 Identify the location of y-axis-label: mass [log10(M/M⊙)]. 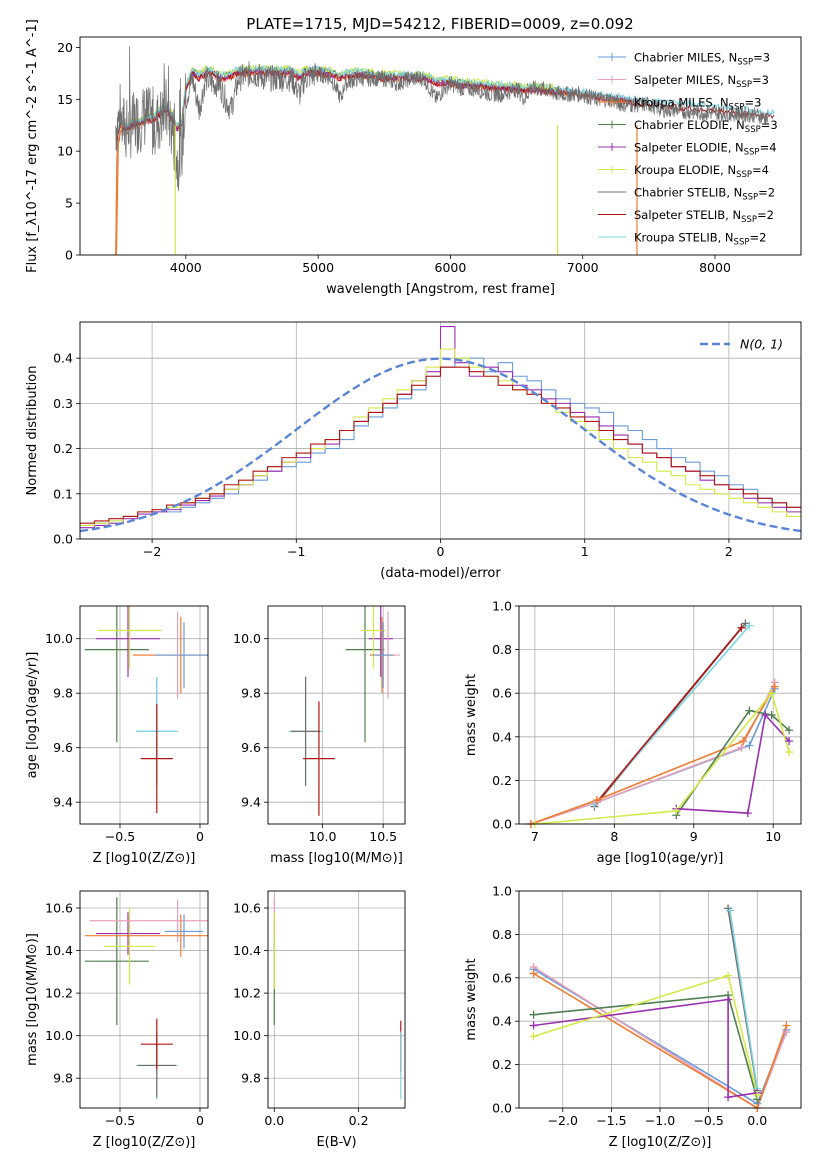
(32, 999).